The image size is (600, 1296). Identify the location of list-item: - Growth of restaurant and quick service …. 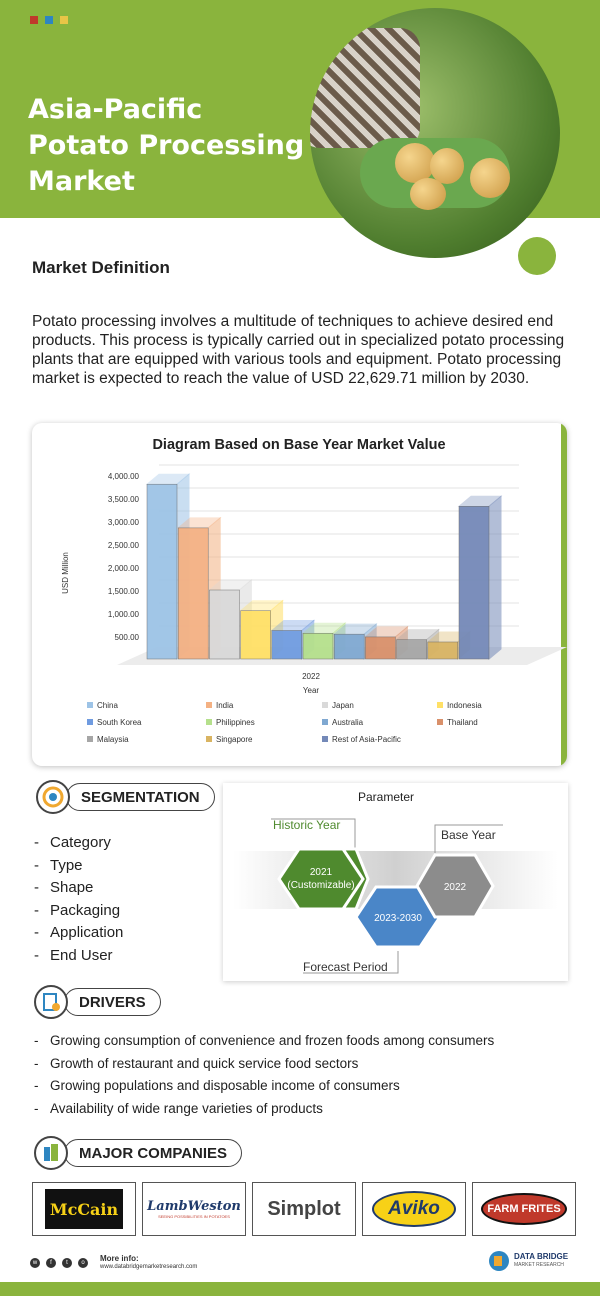
(264, 1064).